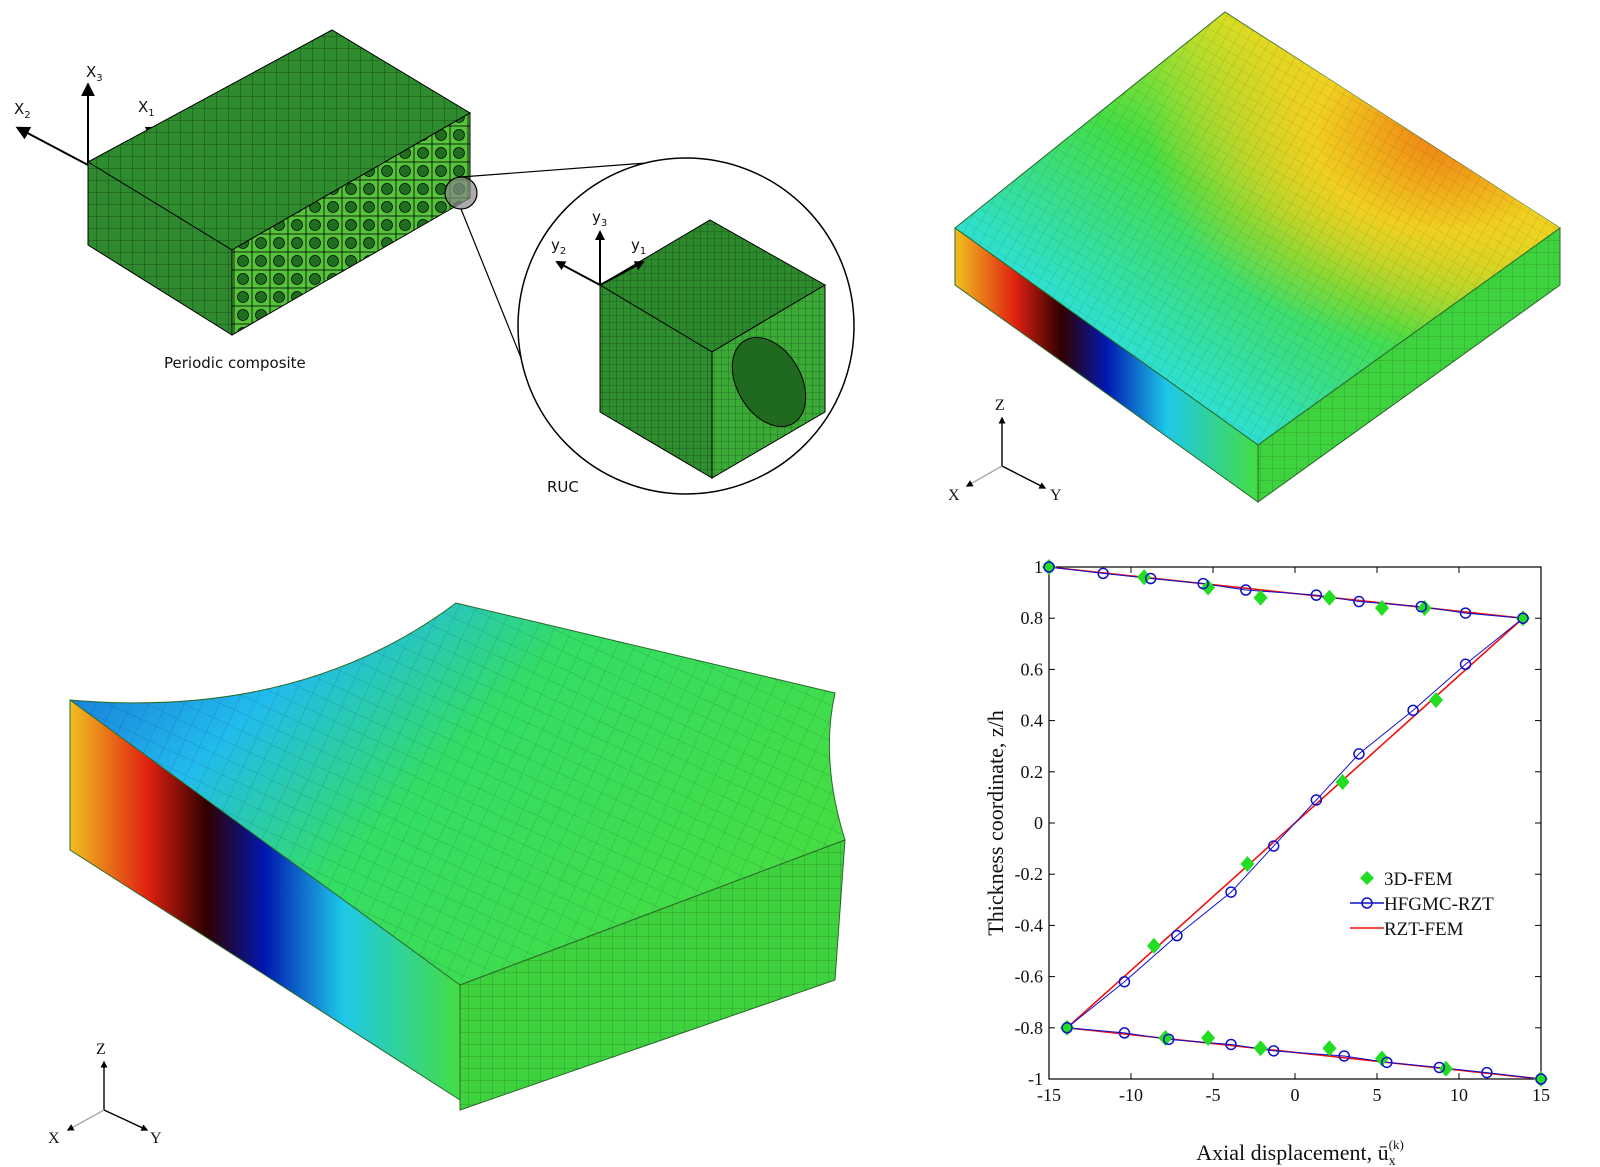 The width and height of the screenshot is (1600, 1167). Describe the element at coordinates (146, 108) in the screenshot. I see `axis-label-x1: X1` at that location.